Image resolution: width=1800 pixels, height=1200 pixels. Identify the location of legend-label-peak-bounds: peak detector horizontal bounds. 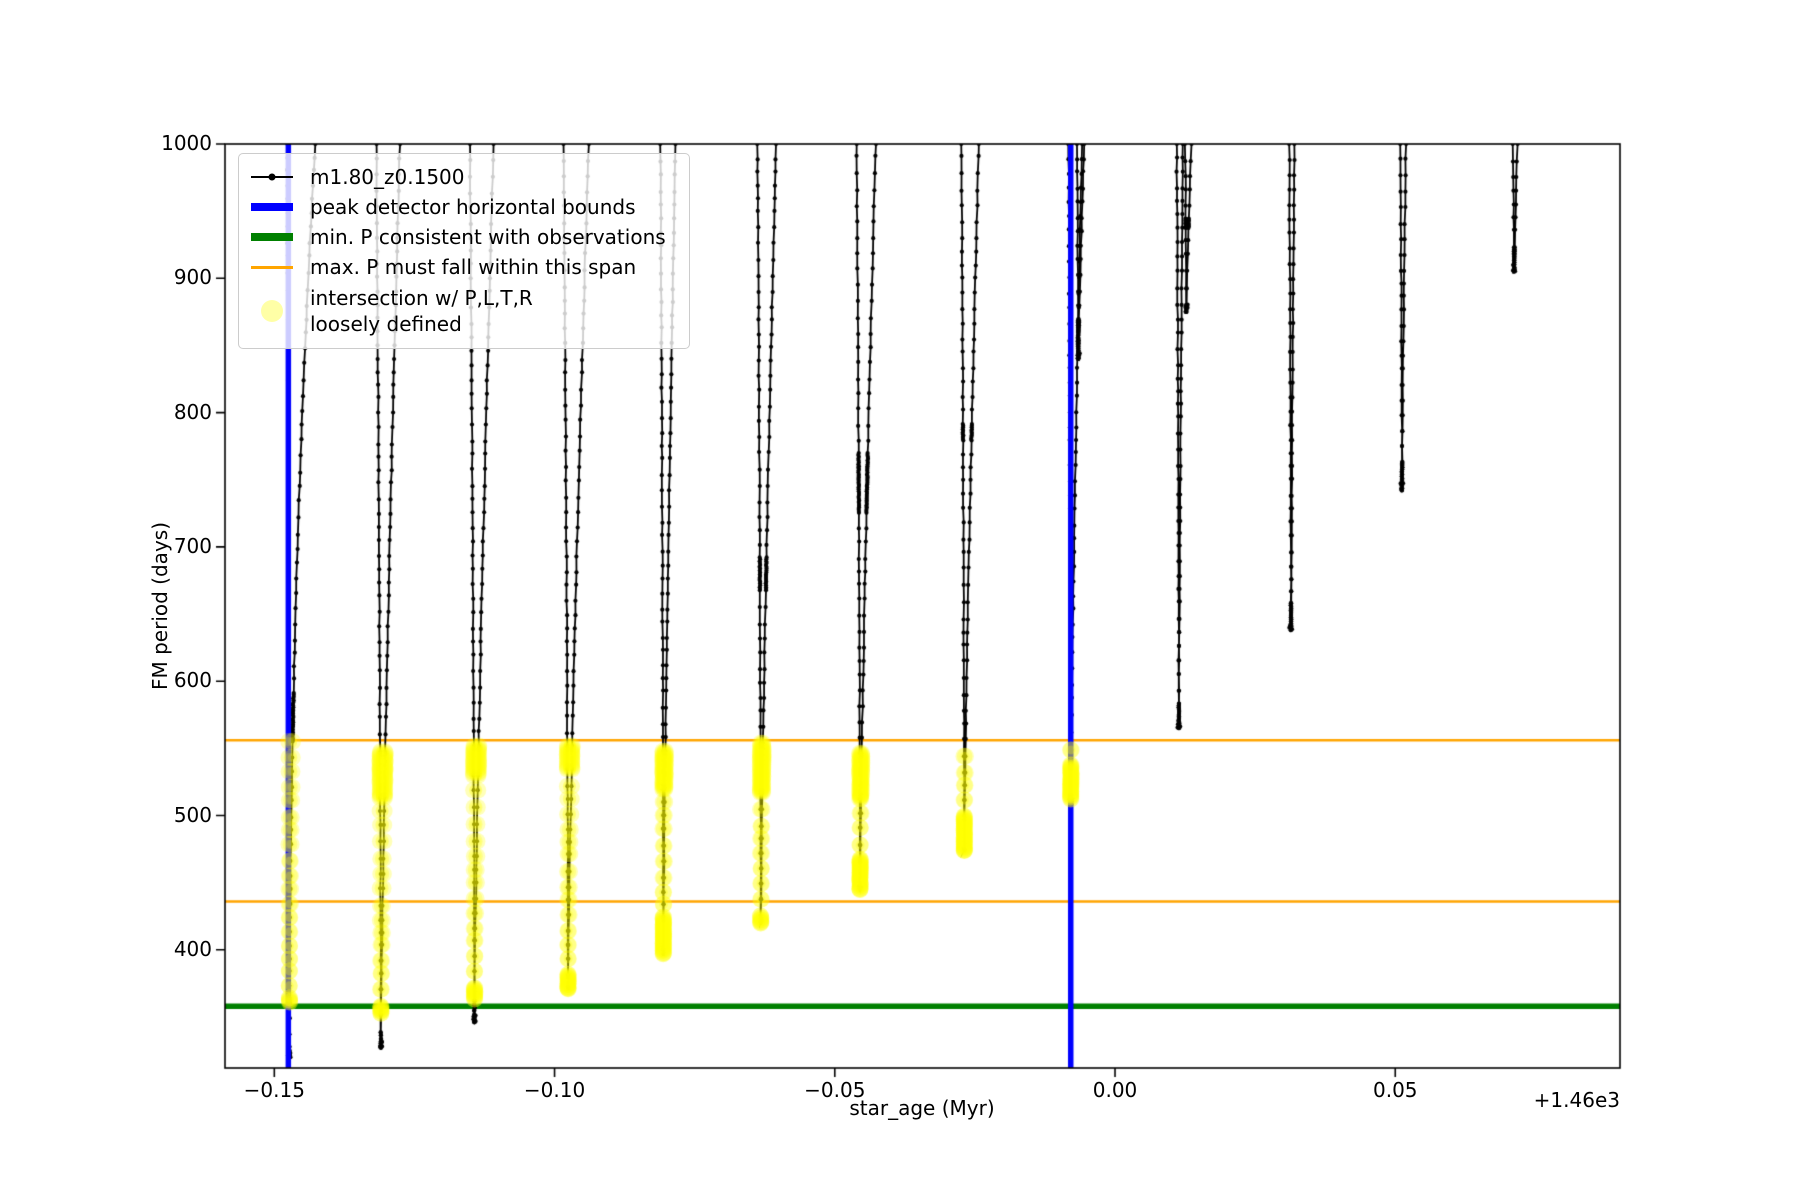
(473, 207).